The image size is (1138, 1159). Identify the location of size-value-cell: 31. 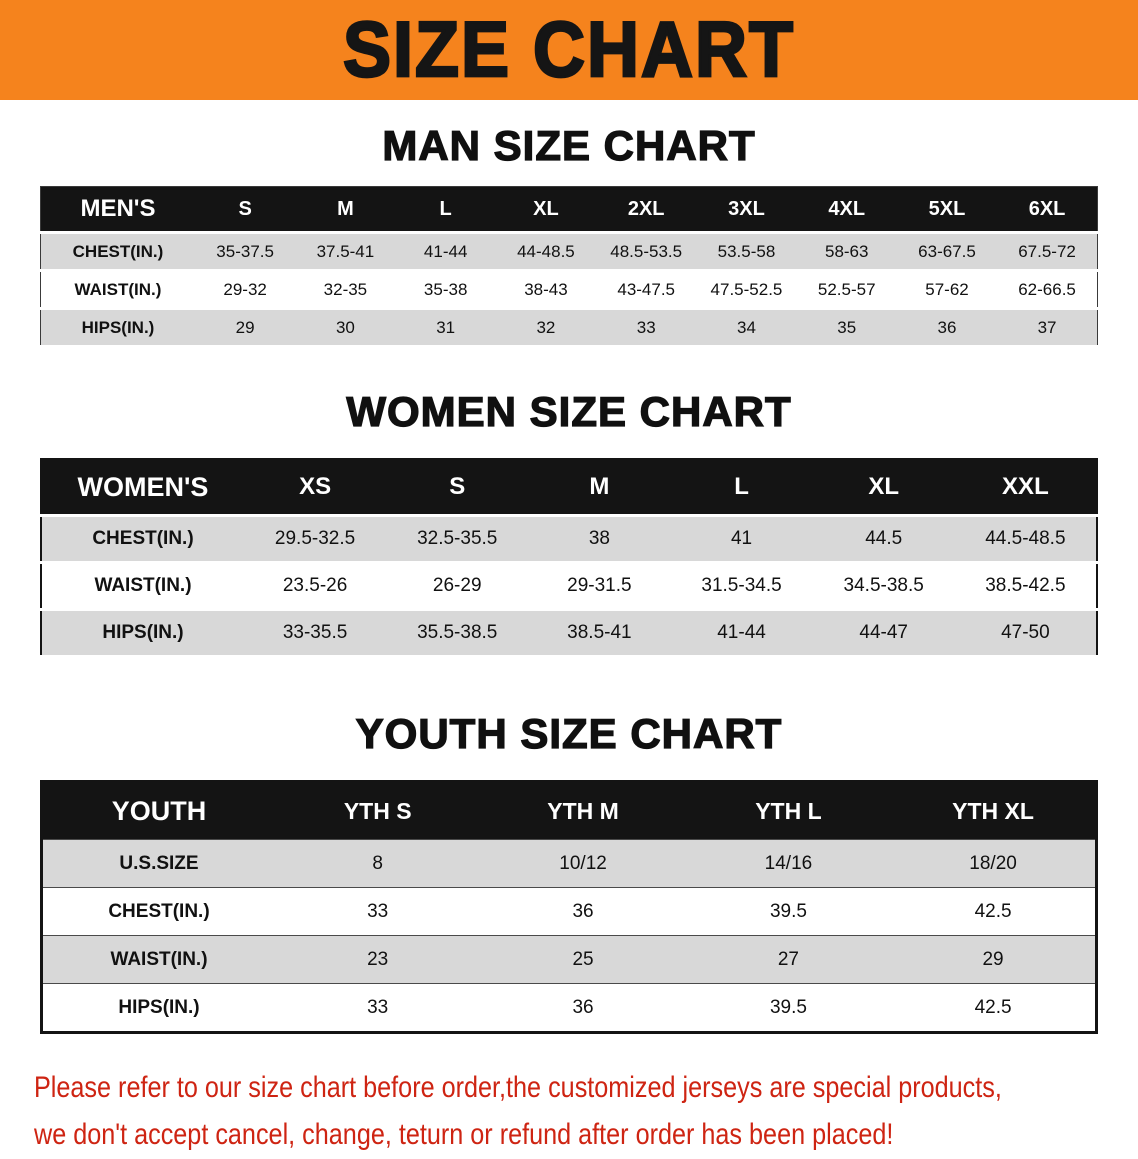
(446, 327).